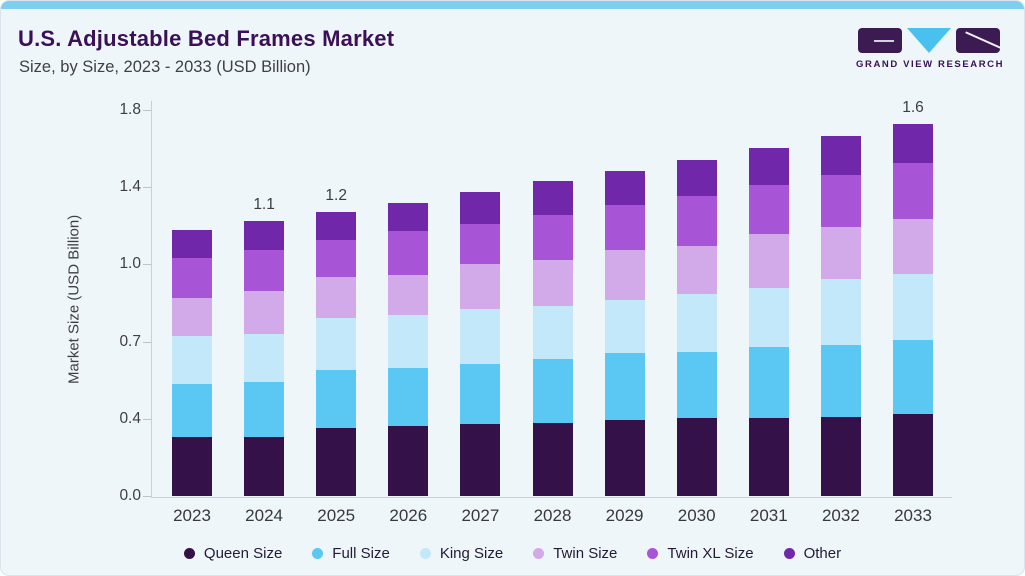 This screenshot has width=1025, height=576. I want to click on legend-item-twin-size: Twin Size, so click(575, 553).